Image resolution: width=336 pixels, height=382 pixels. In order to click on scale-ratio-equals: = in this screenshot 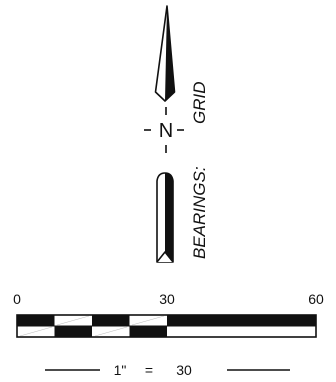, I will do `click(149, 370)`.